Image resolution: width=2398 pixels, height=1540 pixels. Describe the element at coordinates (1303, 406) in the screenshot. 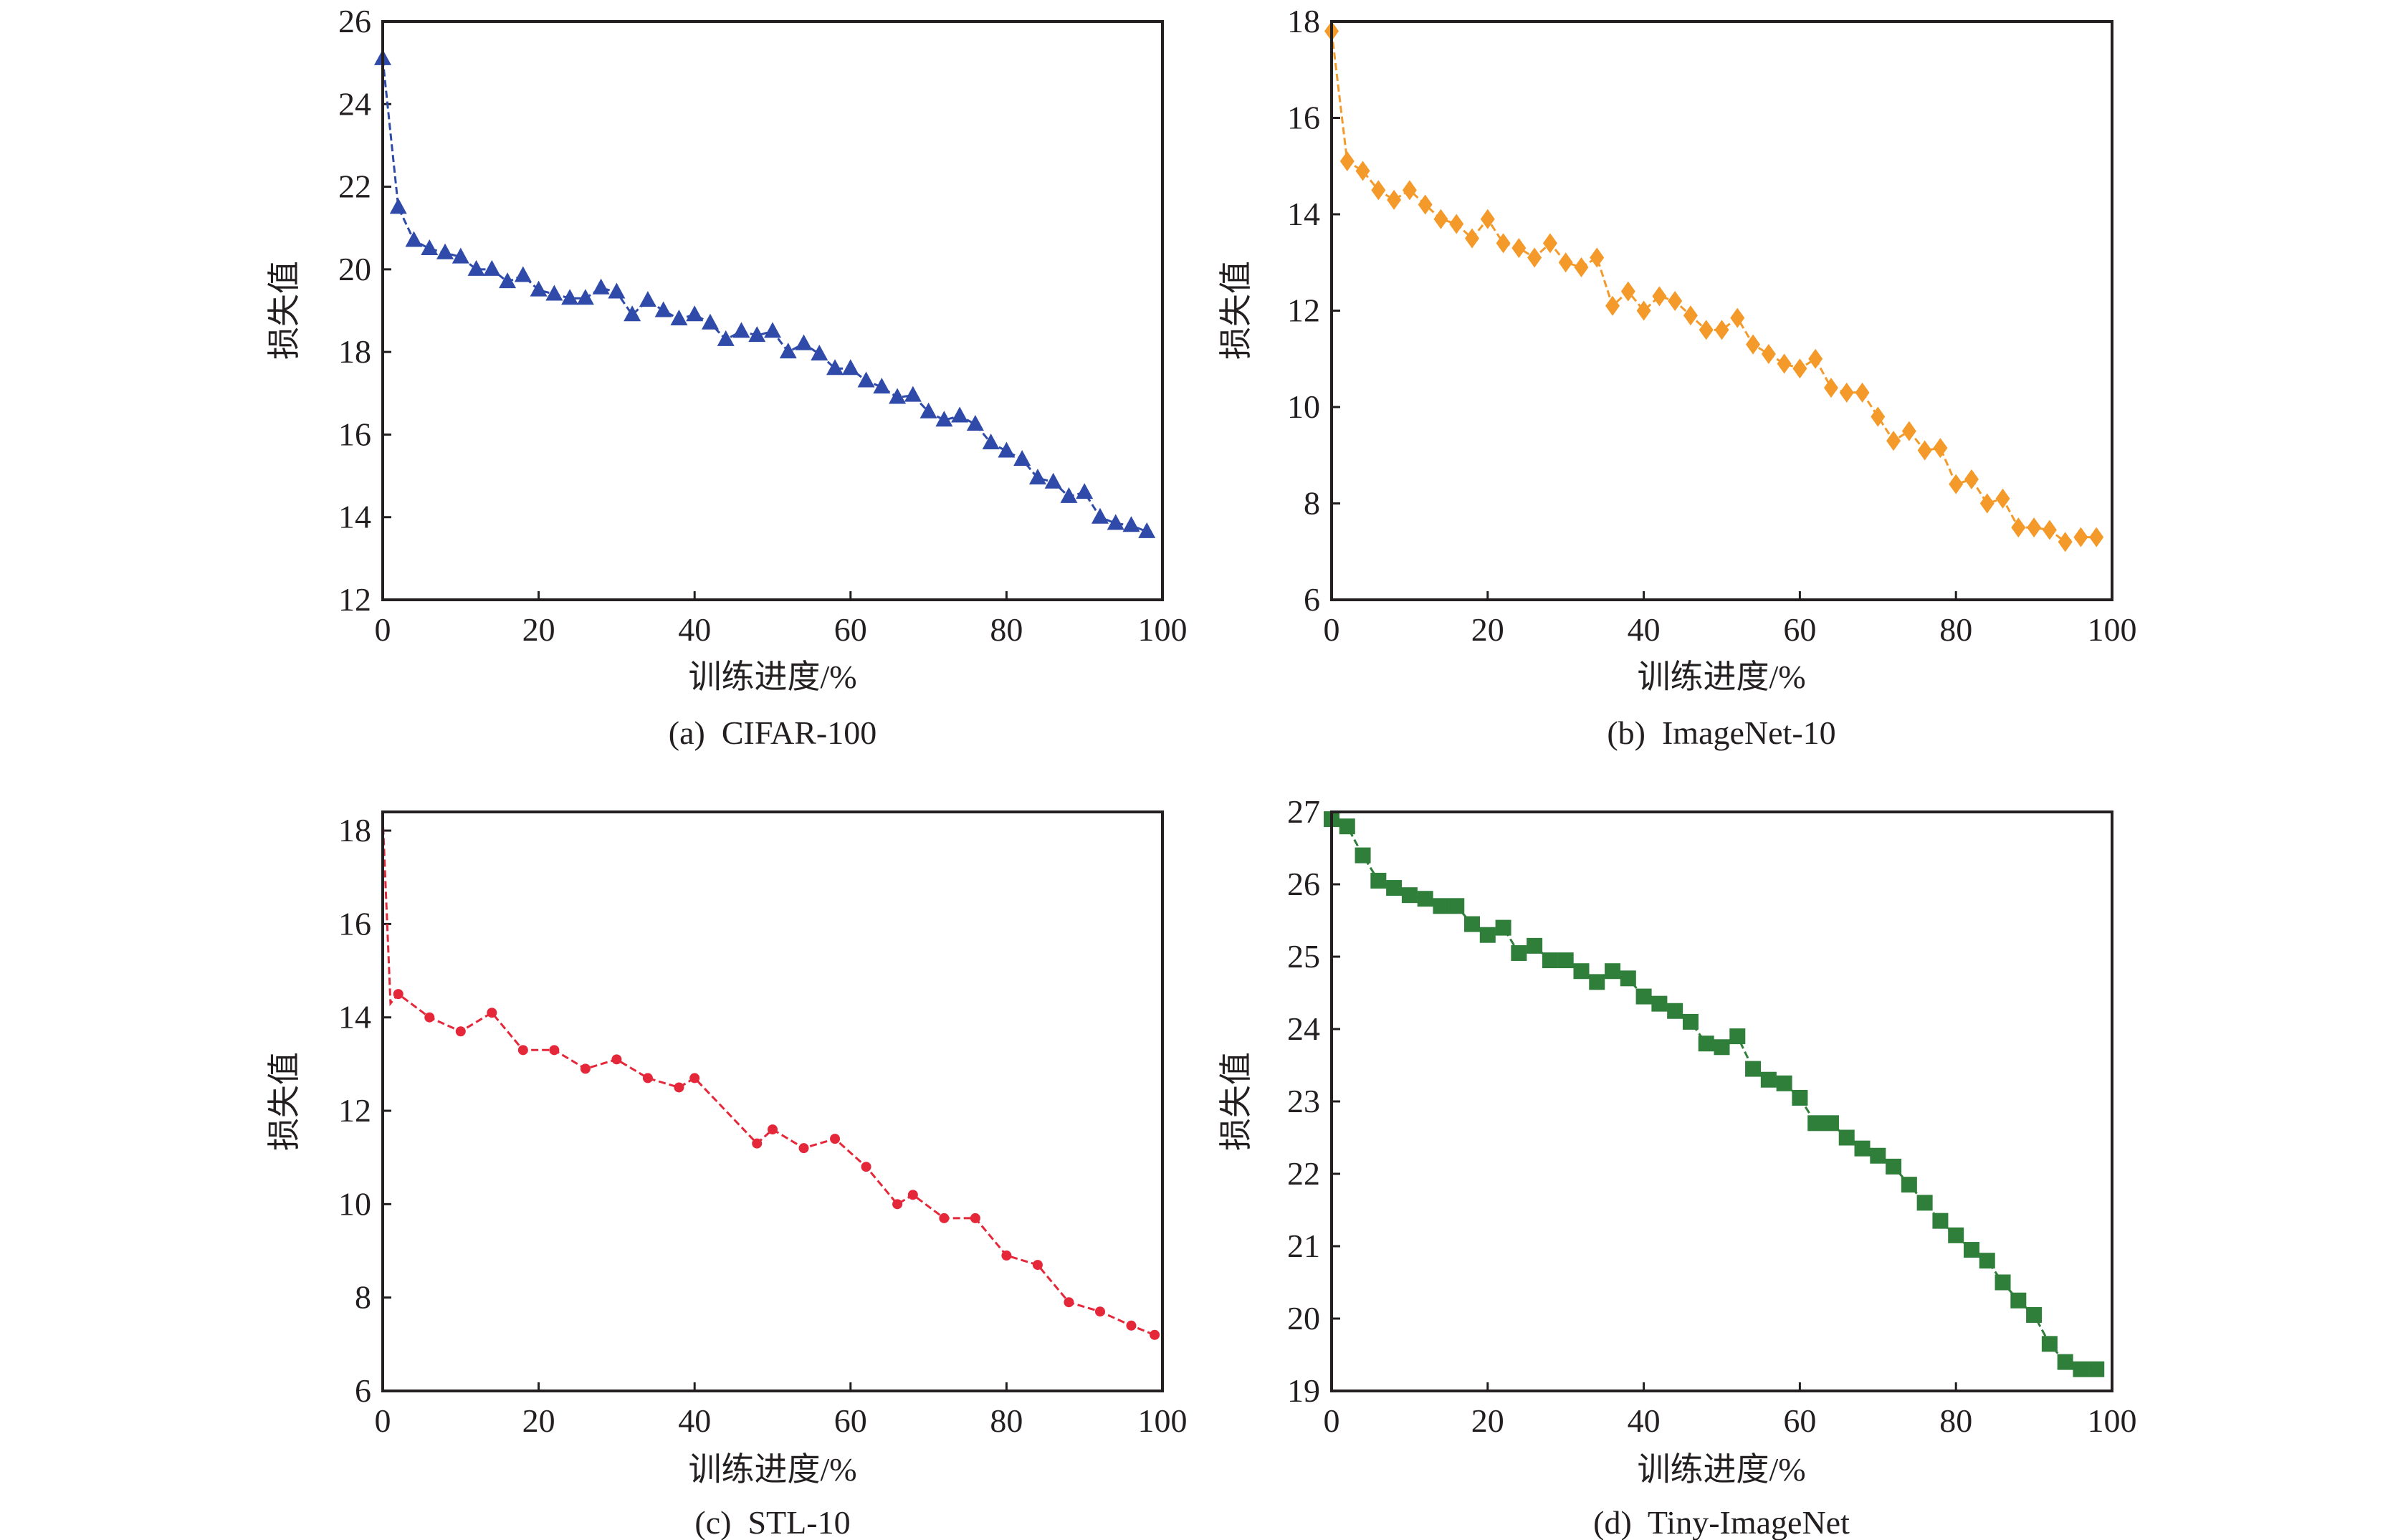

I see `y-tick-label: 10` at that location.